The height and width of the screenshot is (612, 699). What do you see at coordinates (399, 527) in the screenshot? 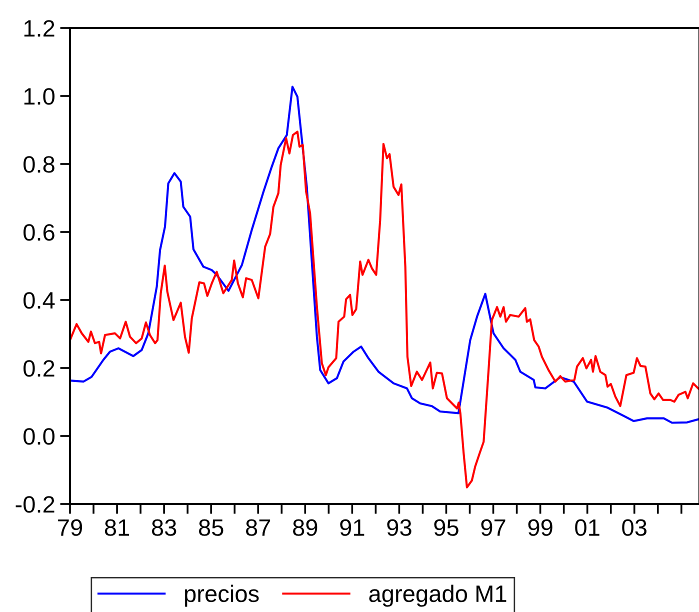
I see `x-tick-label: 93` at bounding box center [399, 527].